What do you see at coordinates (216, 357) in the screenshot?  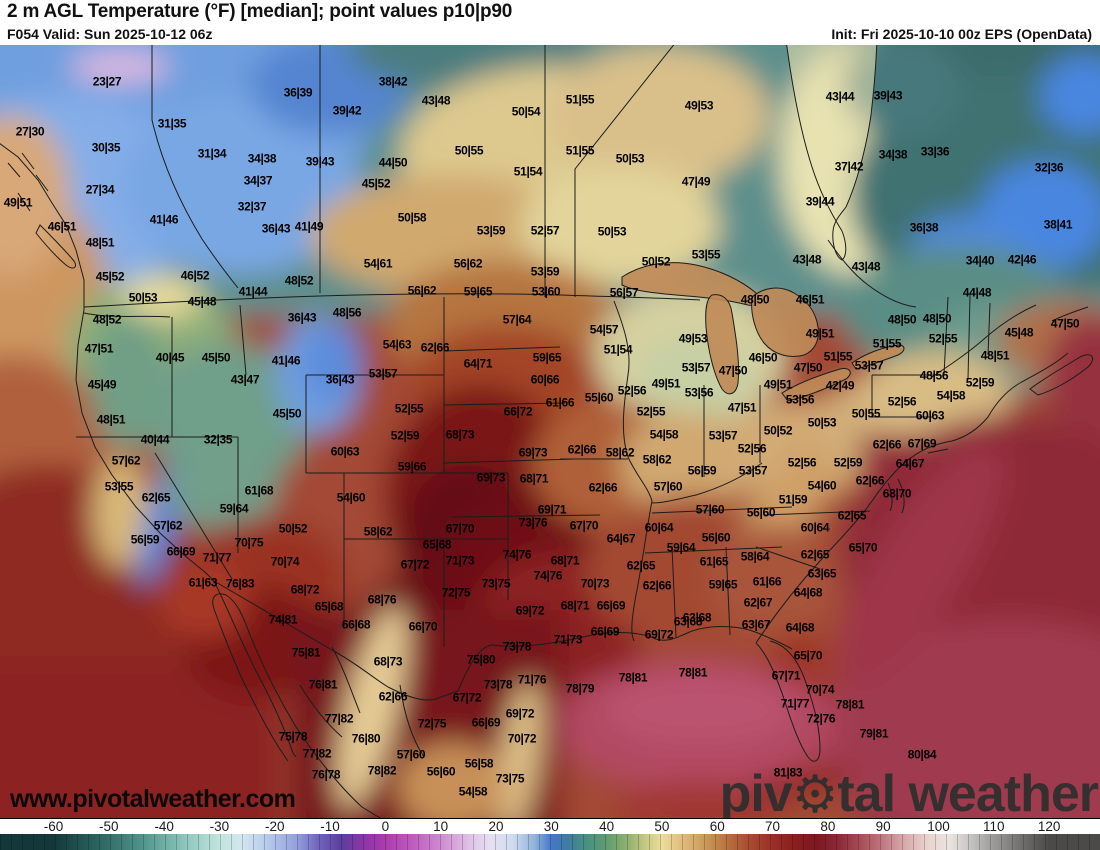 I see `point-value: 45|50` at bounding box center [216, 357].